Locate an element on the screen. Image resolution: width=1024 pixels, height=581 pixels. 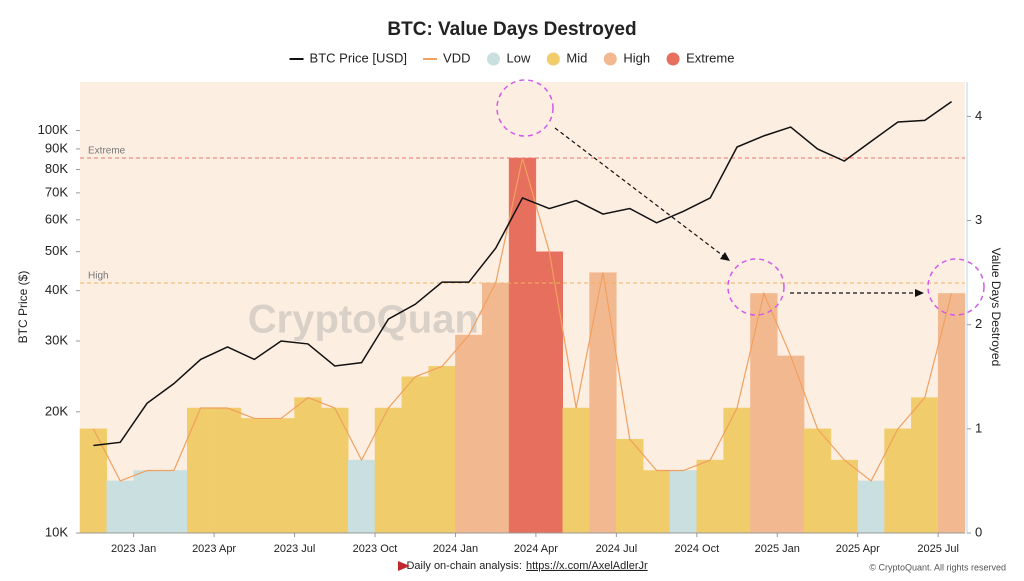
y2-tick-label: 1 is located at coordinates (978, 427).